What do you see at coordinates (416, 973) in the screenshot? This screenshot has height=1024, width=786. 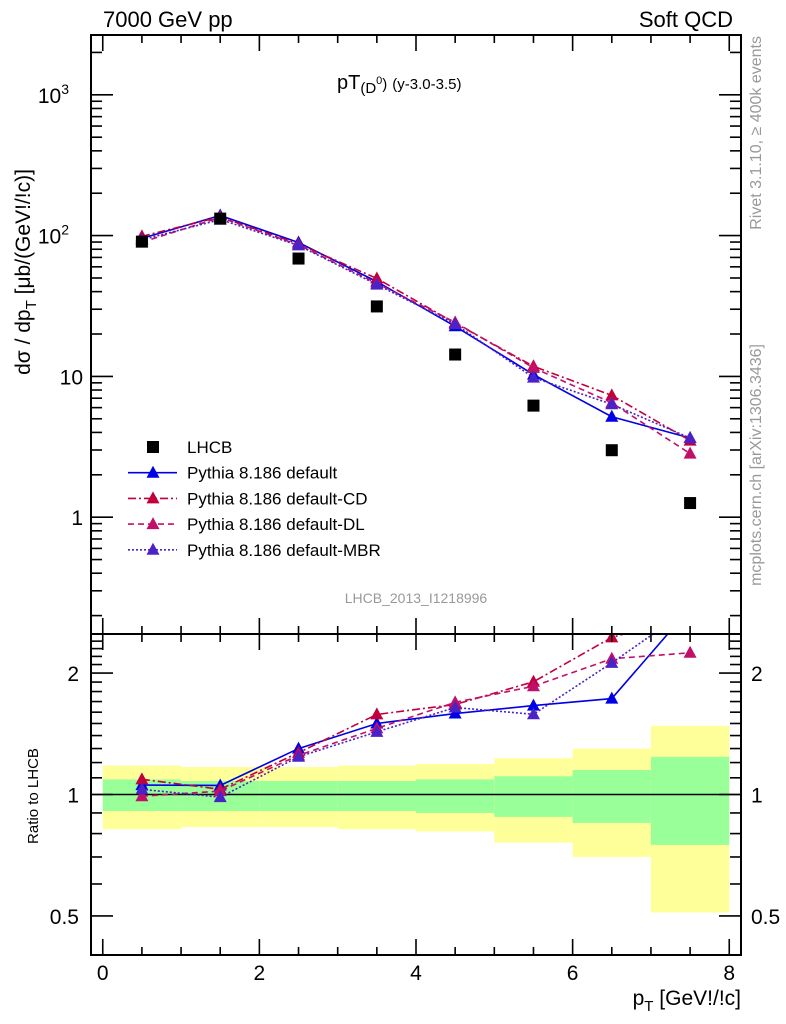 I see `x-tick-label: 4` at bounding box center [416, 973].